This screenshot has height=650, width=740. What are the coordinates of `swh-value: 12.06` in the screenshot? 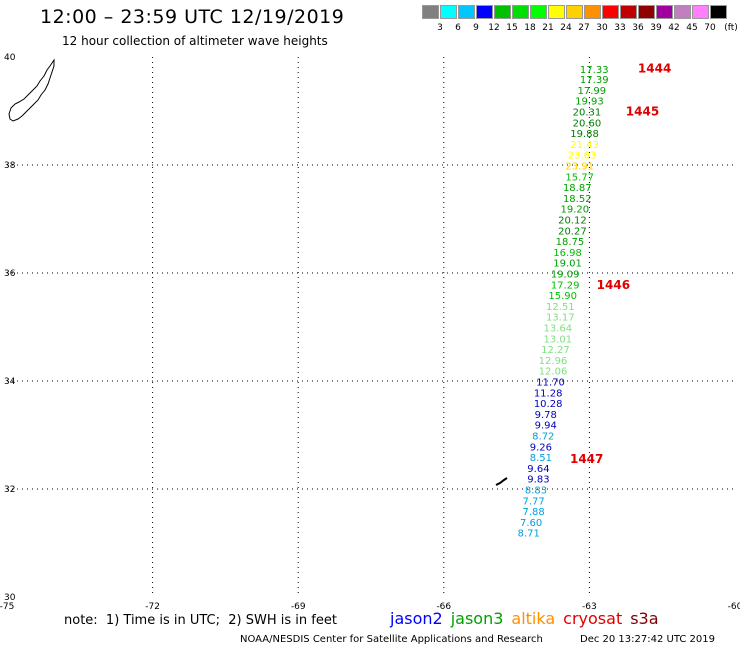 It's located at (553, 372).